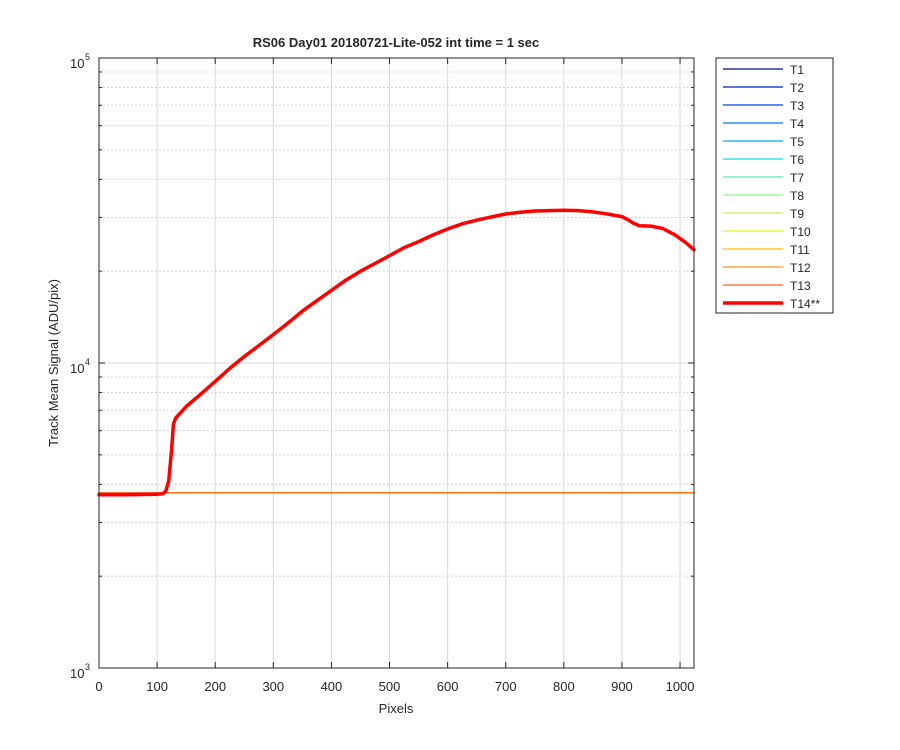 The width and height of the screenshot is (900, 750). I want to click on legend-item: T5, so click(763, 142).